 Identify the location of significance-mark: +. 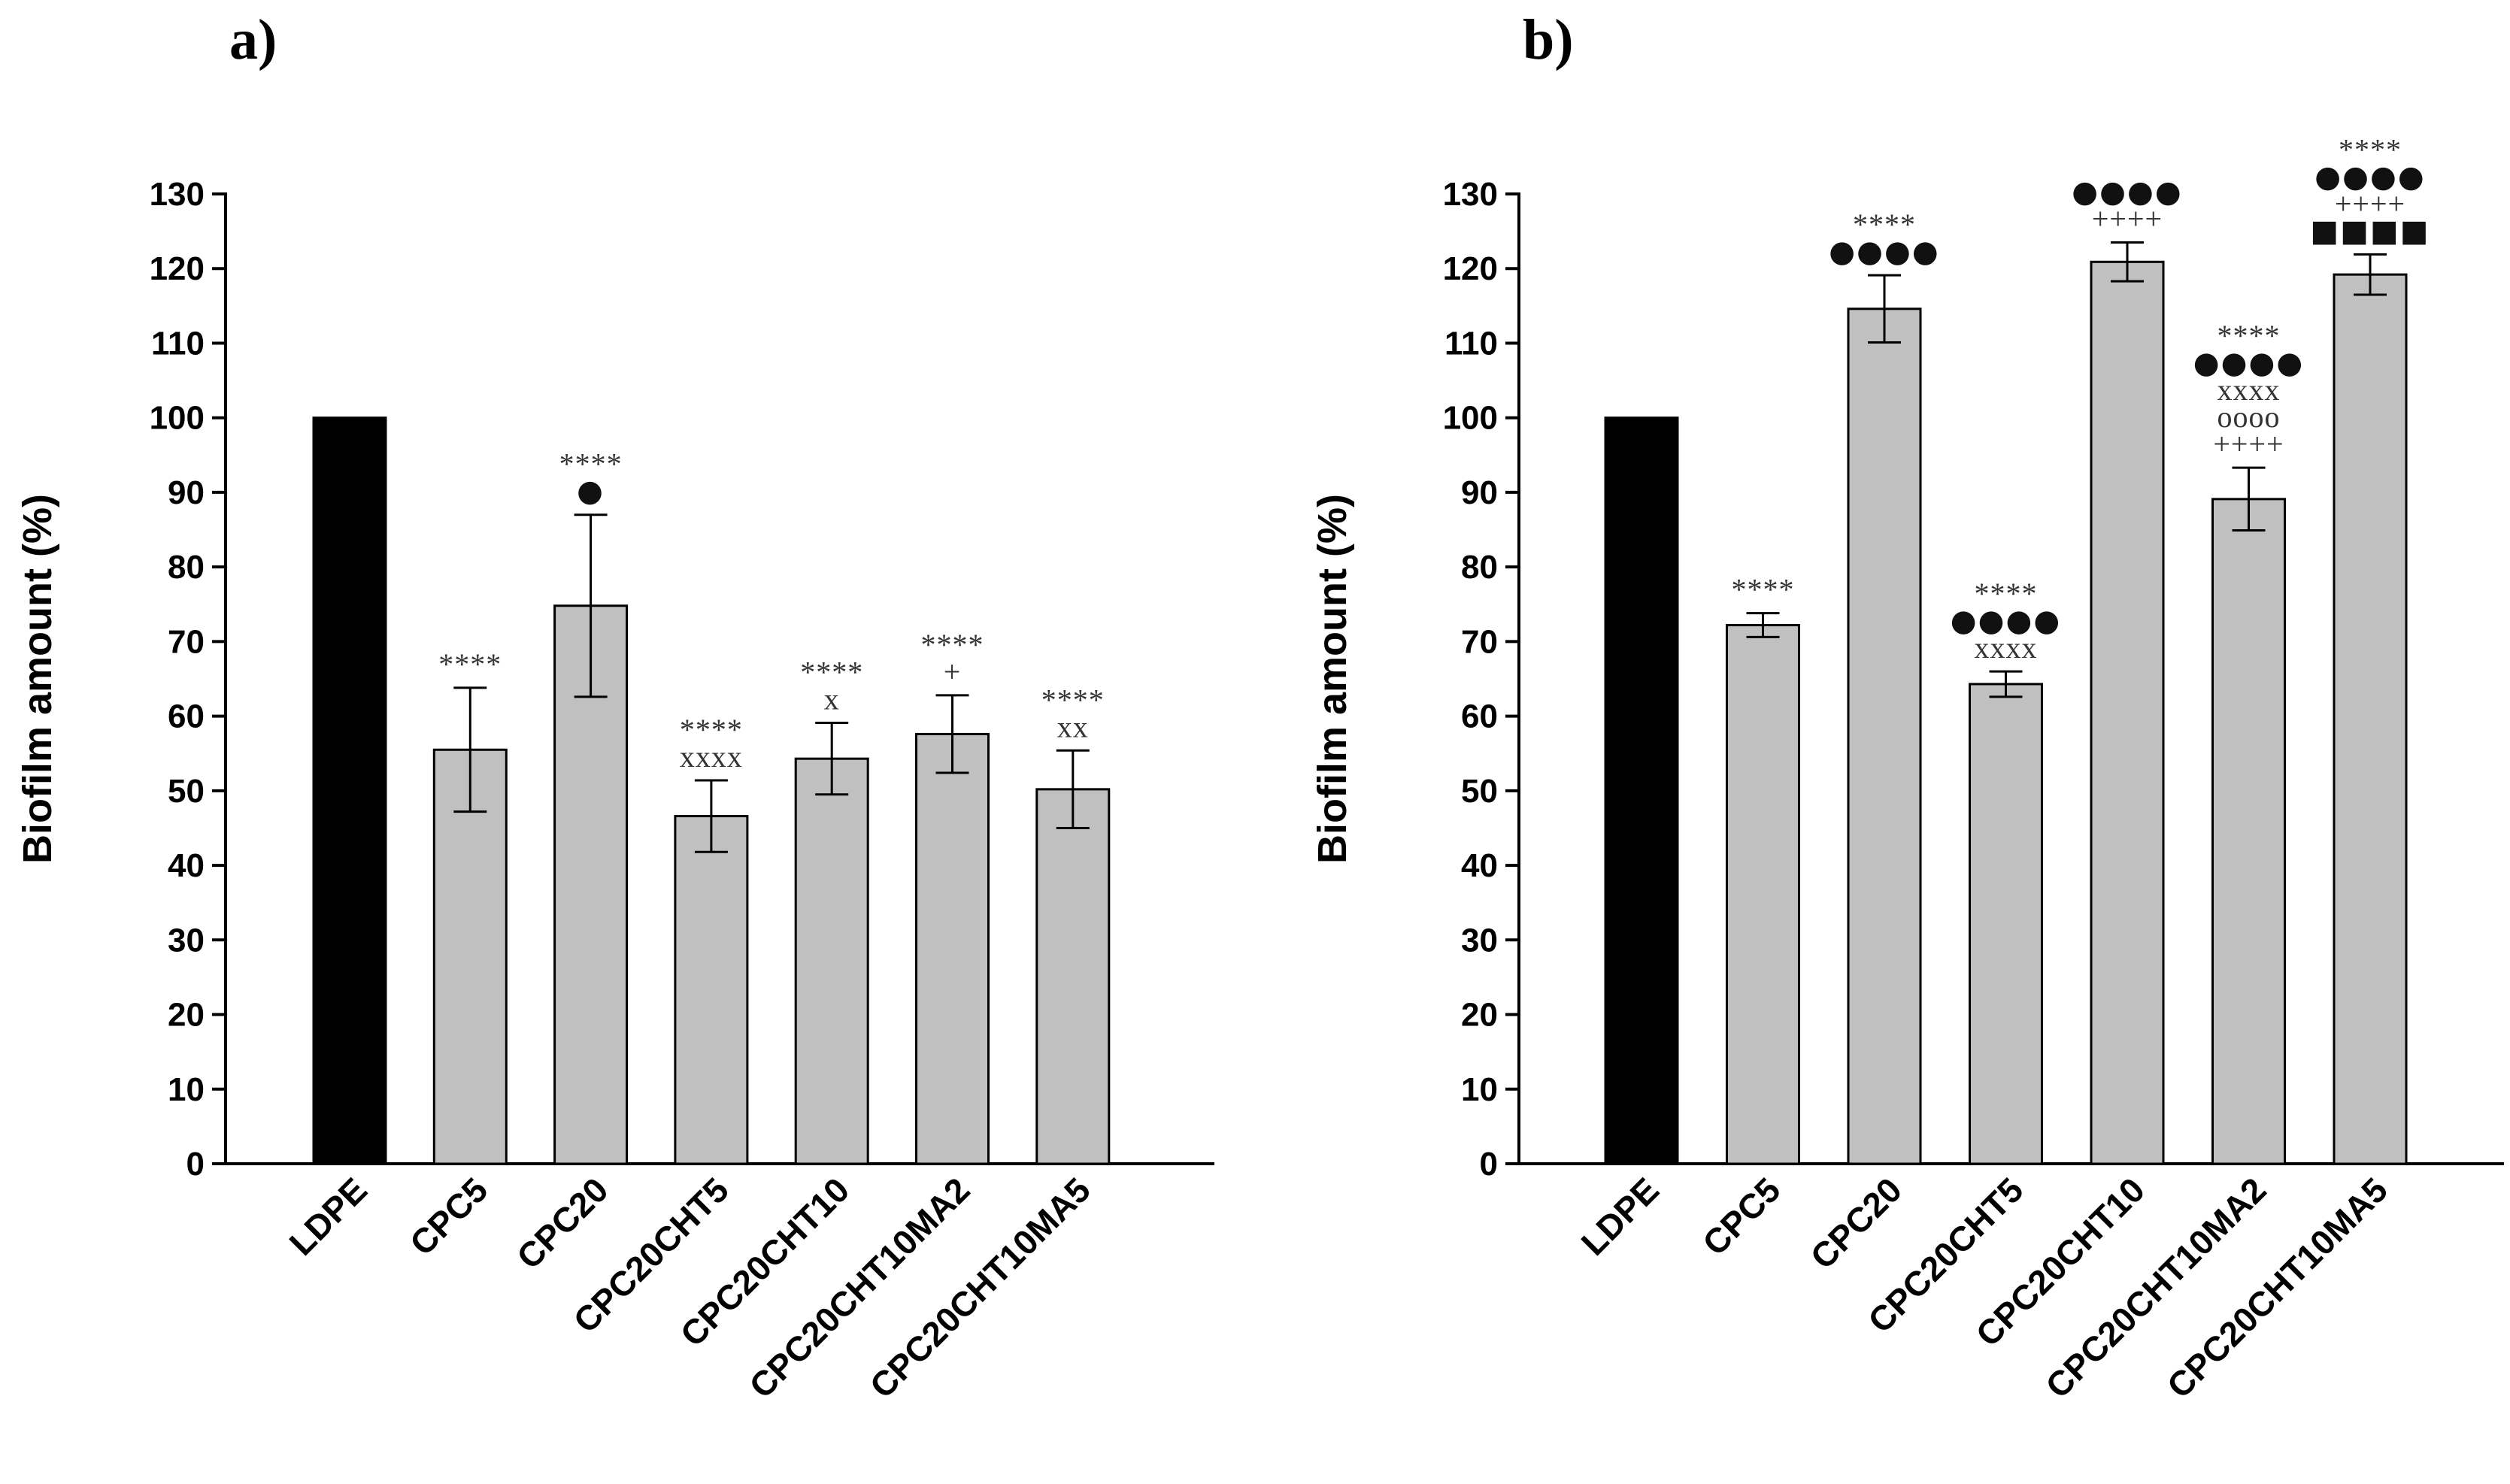
(953, 672).